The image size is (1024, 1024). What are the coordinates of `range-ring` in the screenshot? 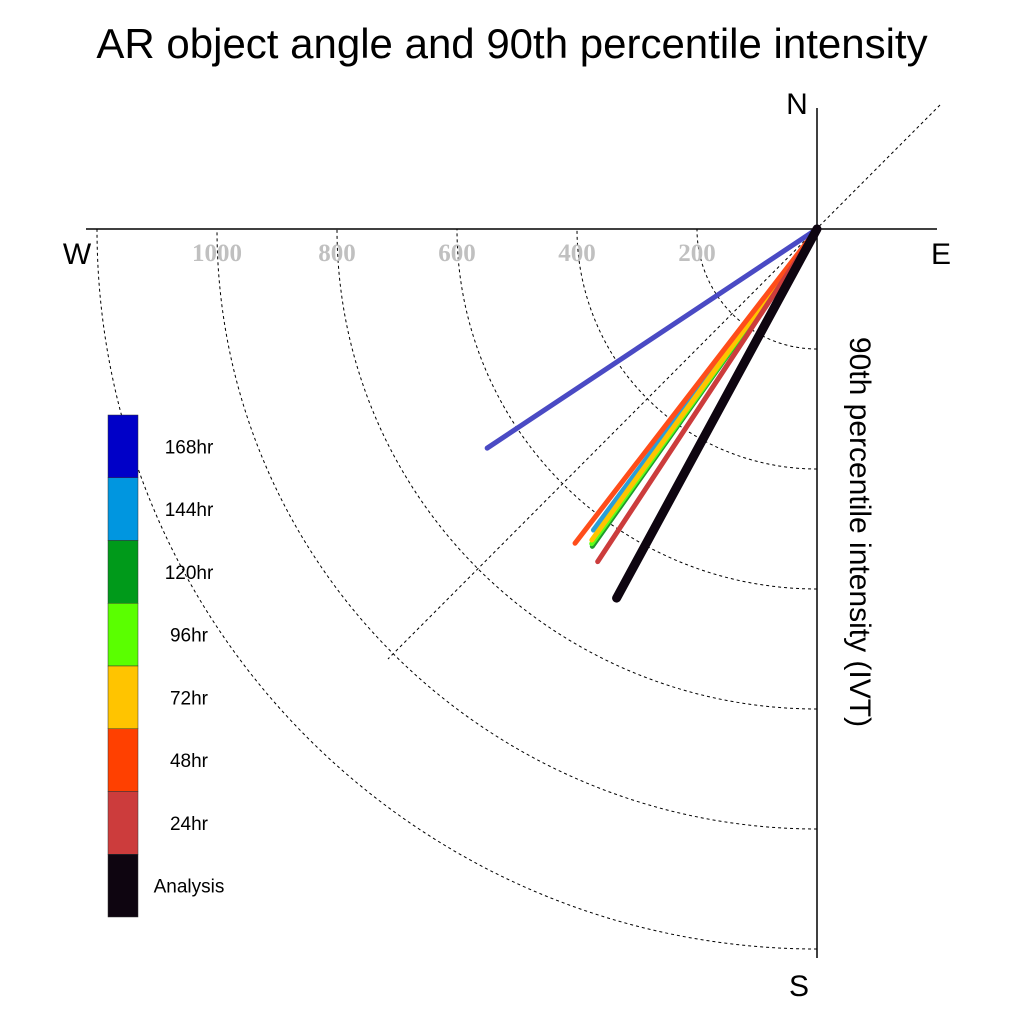 It's located at (757, 289).